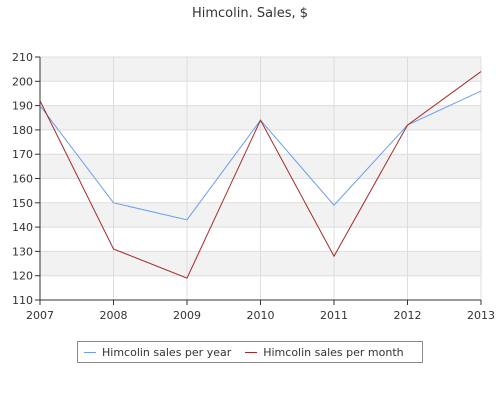 The image size is (500, 400). Describe the element at coordinates (481, 315) in the screenshot. I see `x-tick-label: 2013` at that location.